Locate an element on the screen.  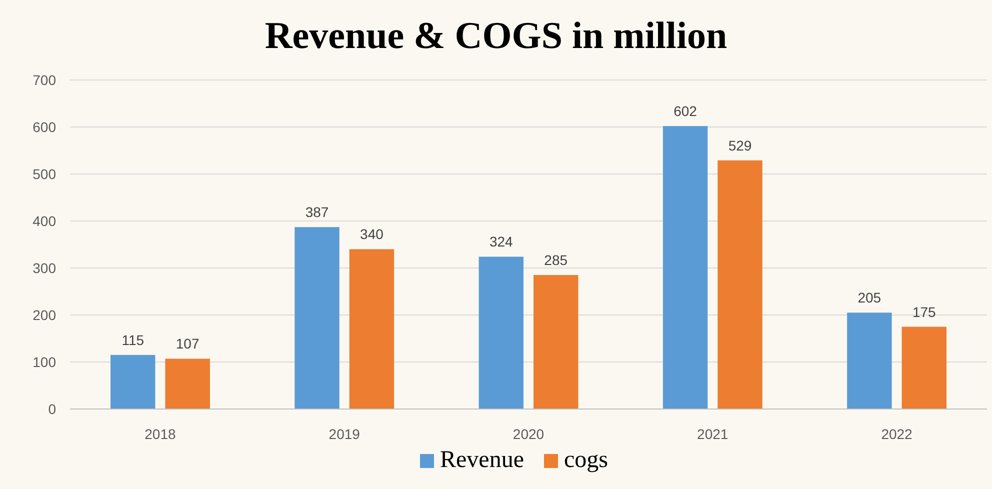
data-label: 175 is located at coordinates (924, 312).